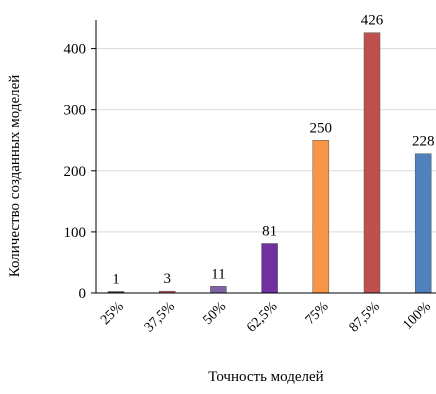 The width and height of the screenshot is (436, 394). What do you see at coordinates (218, 274) in the screenshot?
I see `data-label: 11` at bounding box center [218, 274].